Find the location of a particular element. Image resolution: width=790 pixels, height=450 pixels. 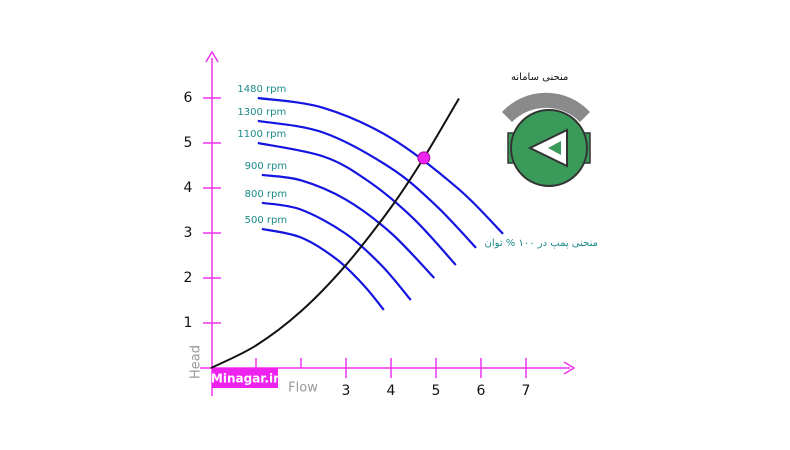

series-label: 1100 rpm is located at coordinates (261, 134).